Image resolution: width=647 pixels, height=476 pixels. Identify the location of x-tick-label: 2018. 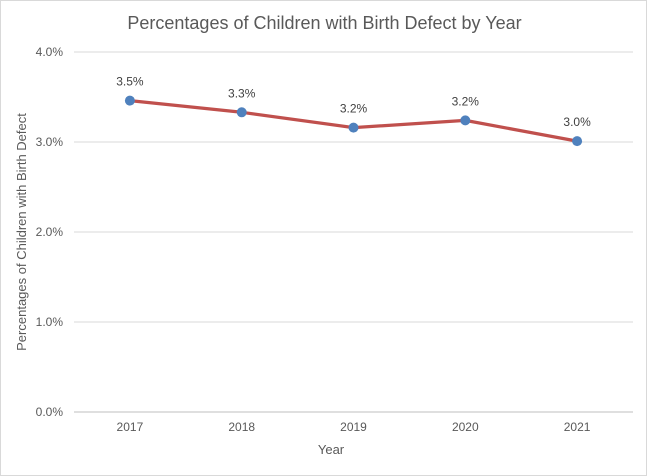
(241, 427).